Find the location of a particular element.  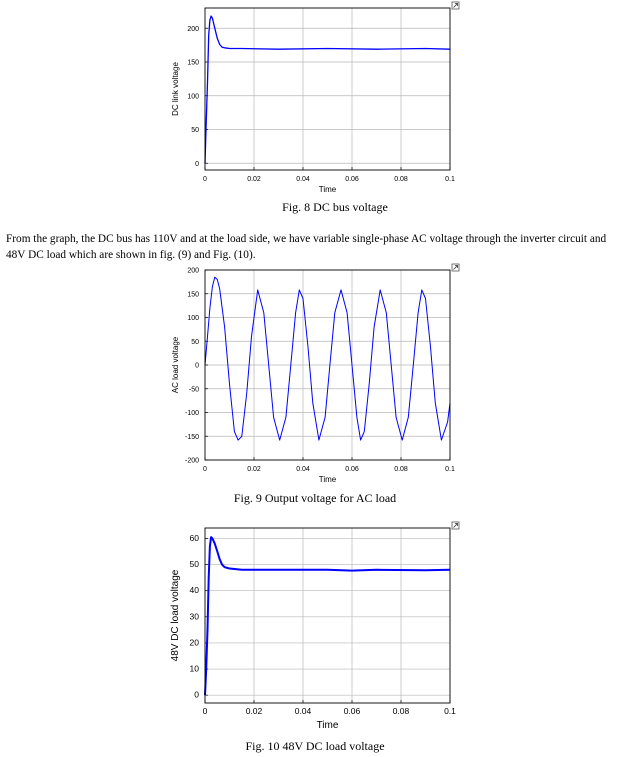

y-tick-label: -50 is located at coordinates (194, 389).